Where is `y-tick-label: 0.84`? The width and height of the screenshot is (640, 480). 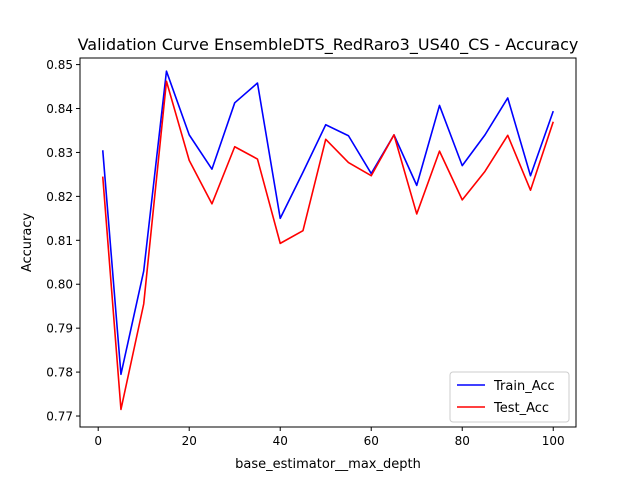 y-tick-label: 0.84 is located at coordinates (59, 109).